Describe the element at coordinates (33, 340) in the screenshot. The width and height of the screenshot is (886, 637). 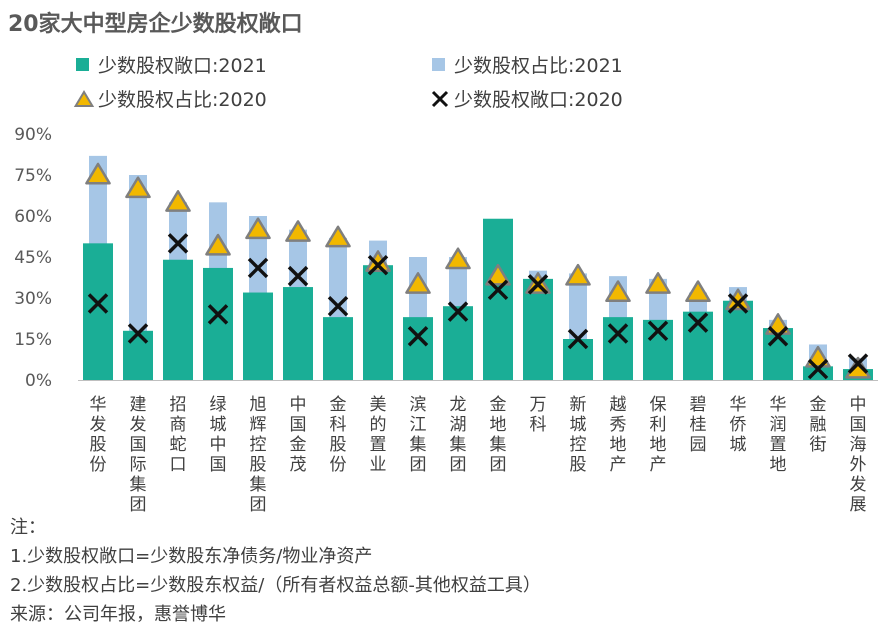
I see `y-tick-label: 15%` at that location.